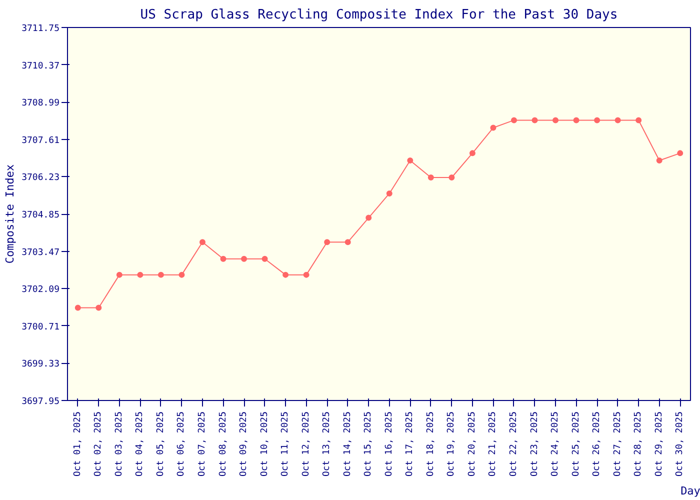  I want to click on x-tick-label: Oct 23, 2025, so click(535, 444).